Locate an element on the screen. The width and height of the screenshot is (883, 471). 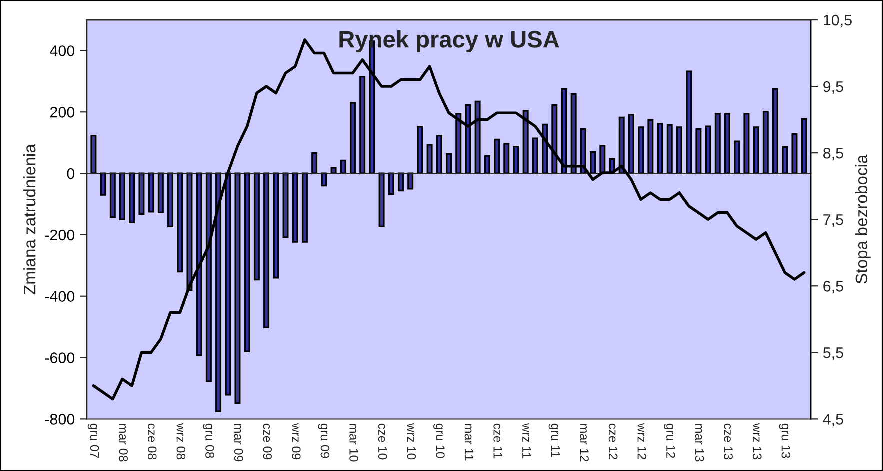
x-tick-label: wrz 10 is located at coordinates (411, 441).